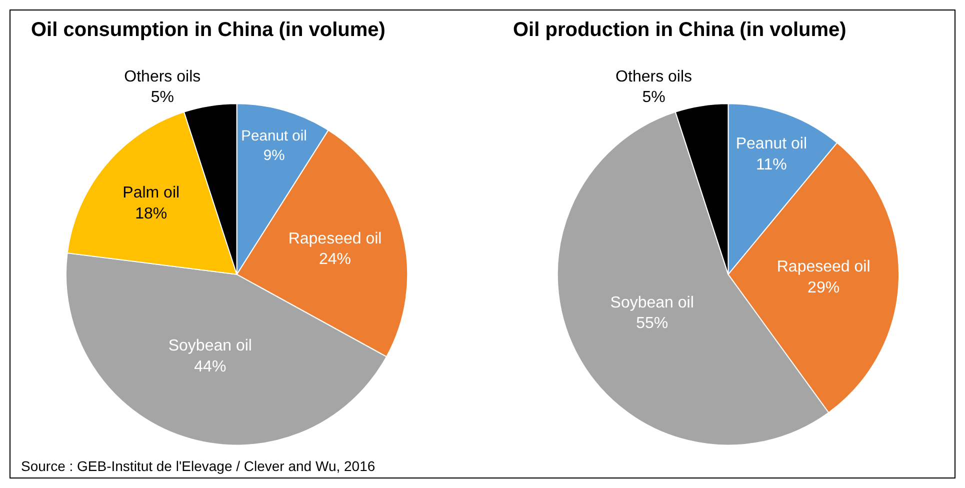  I want to click on source-note: Source : GEB-Institut de l'Elevage / Clever and Wu, 2016, so click(198, 466).